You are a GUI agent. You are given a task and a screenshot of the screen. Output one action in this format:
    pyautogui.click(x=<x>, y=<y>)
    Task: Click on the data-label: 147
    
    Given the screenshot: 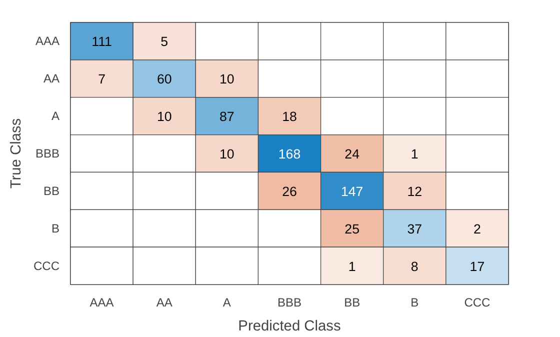 What is the action you would take?
    pyautogui.click(x=352, y=191)
    